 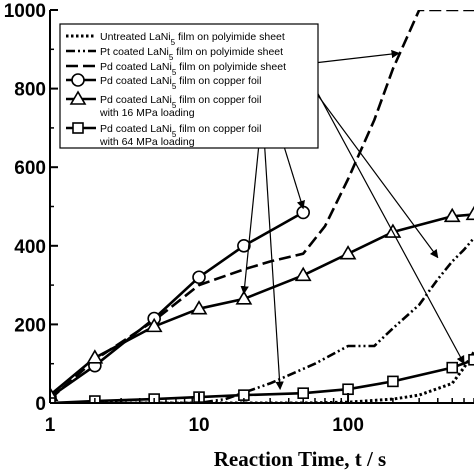 I want to click on y-tick-label: 800, so click(x=30, y=90).